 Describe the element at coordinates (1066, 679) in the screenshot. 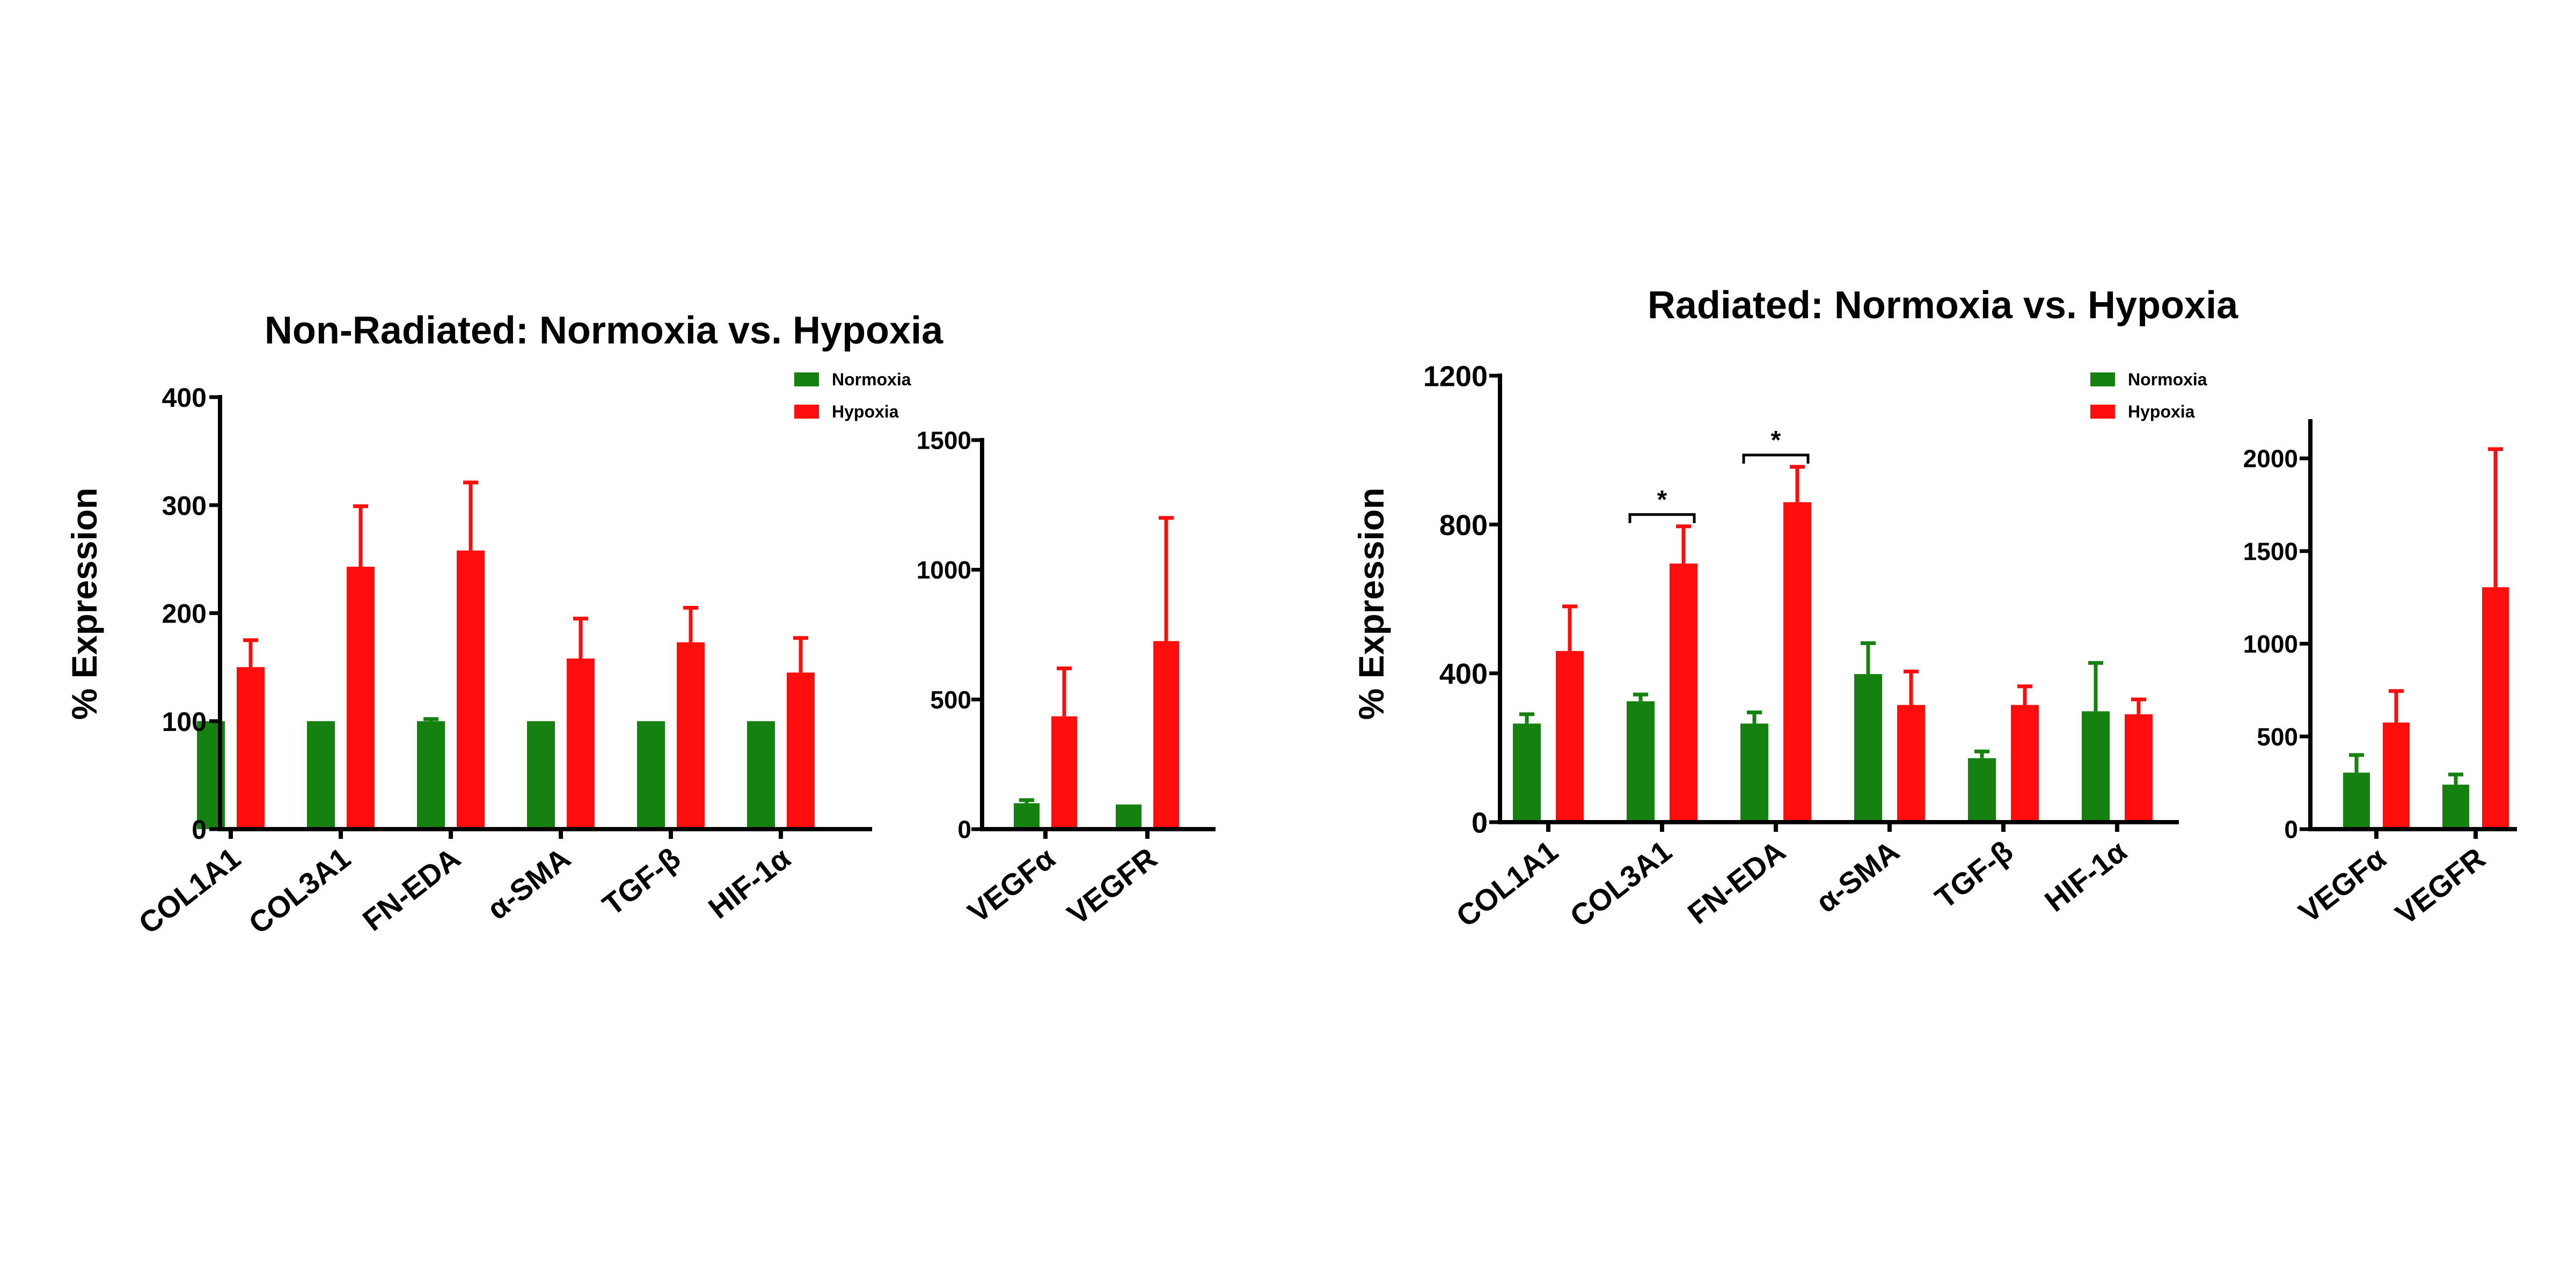

I see `panel2-non-radiated-vegf: VEGFα VEGFR 0 500 1000 1500` at that location.